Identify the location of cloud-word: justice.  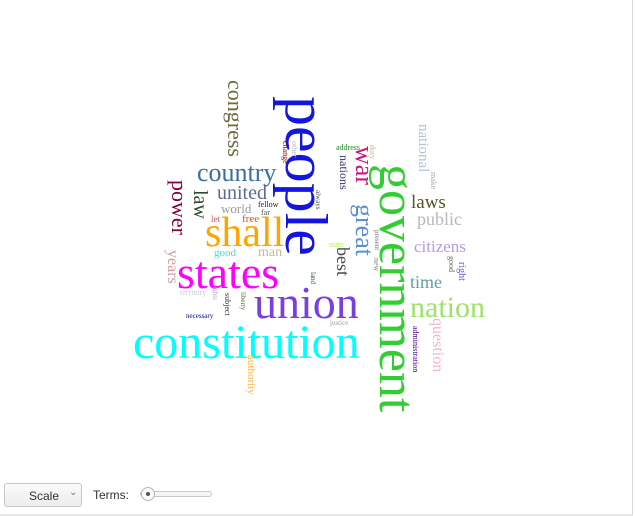
(339, 323).